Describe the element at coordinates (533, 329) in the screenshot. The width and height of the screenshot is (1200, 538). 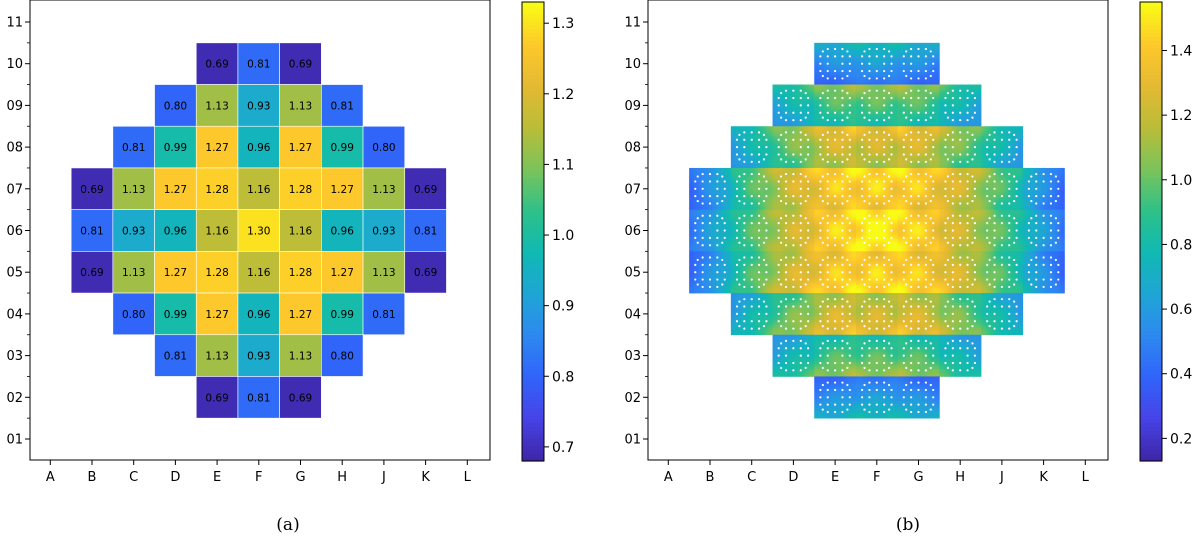
I see `colorbar-segment` at that location.